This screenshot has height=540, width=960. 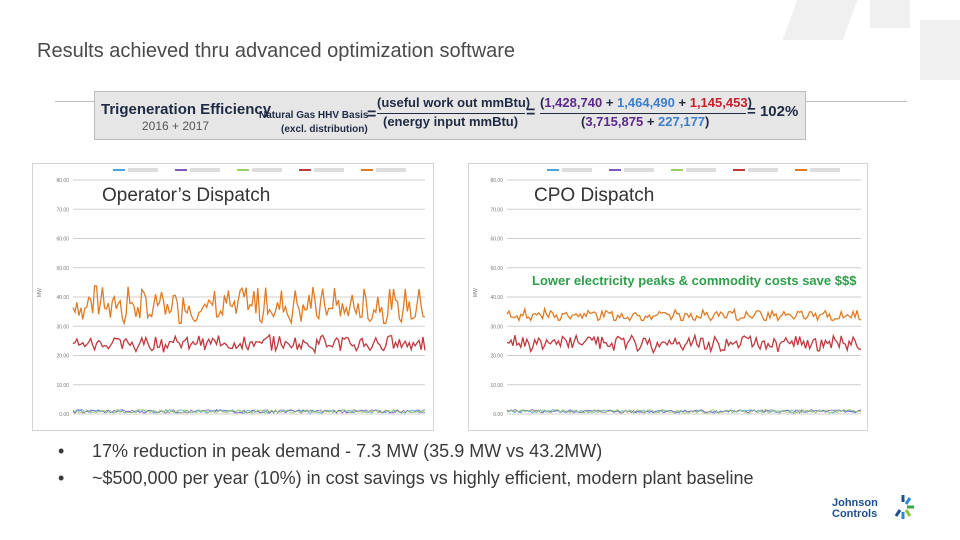 What do you see at coordinates (904, 507) in the screenshot?
I see `logo-mark-icon` at bounding box center [904, 507].